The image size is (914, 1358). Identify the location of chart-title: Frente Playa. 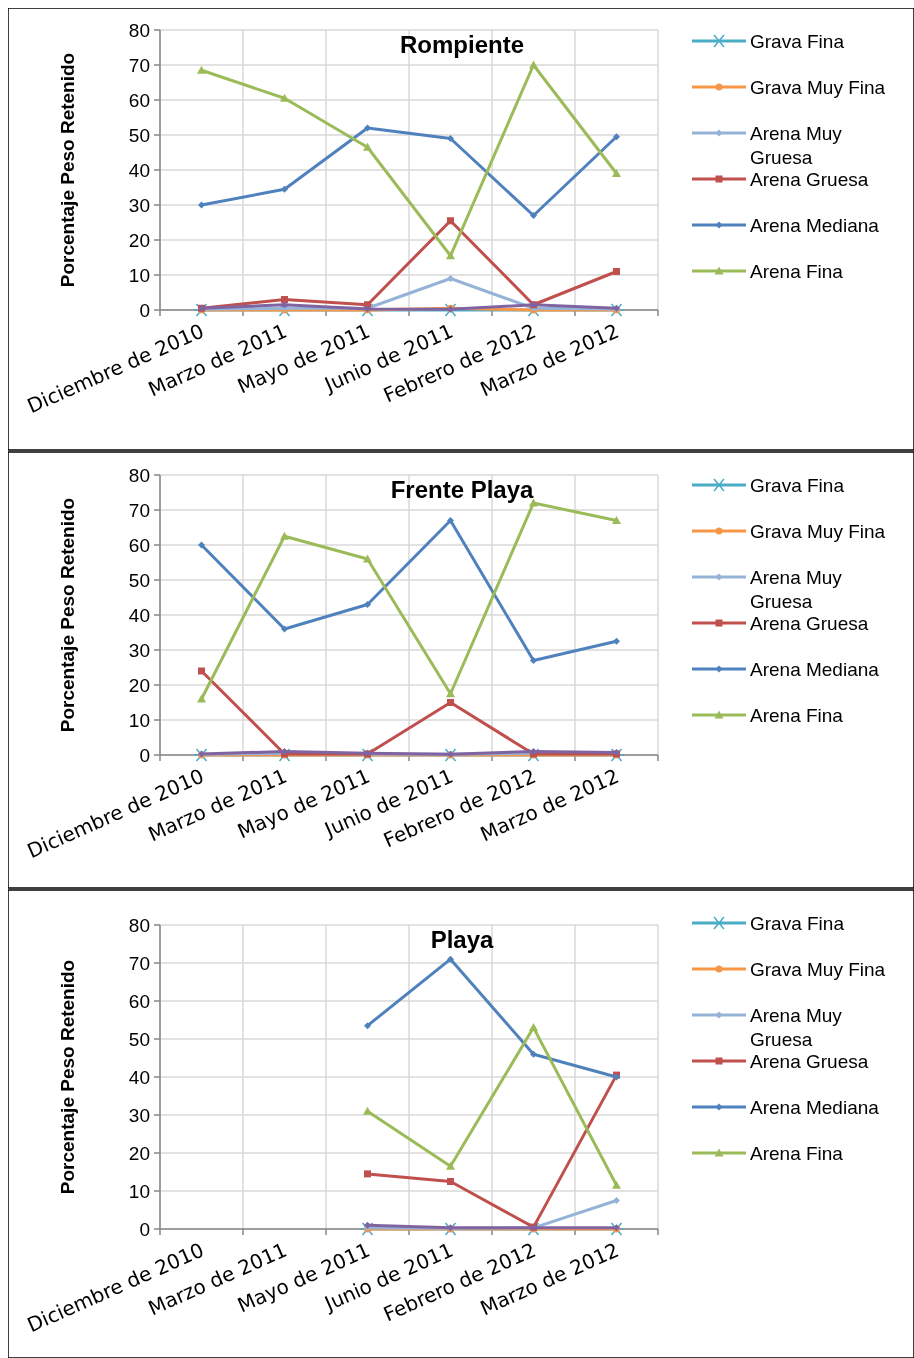
(462, 489).